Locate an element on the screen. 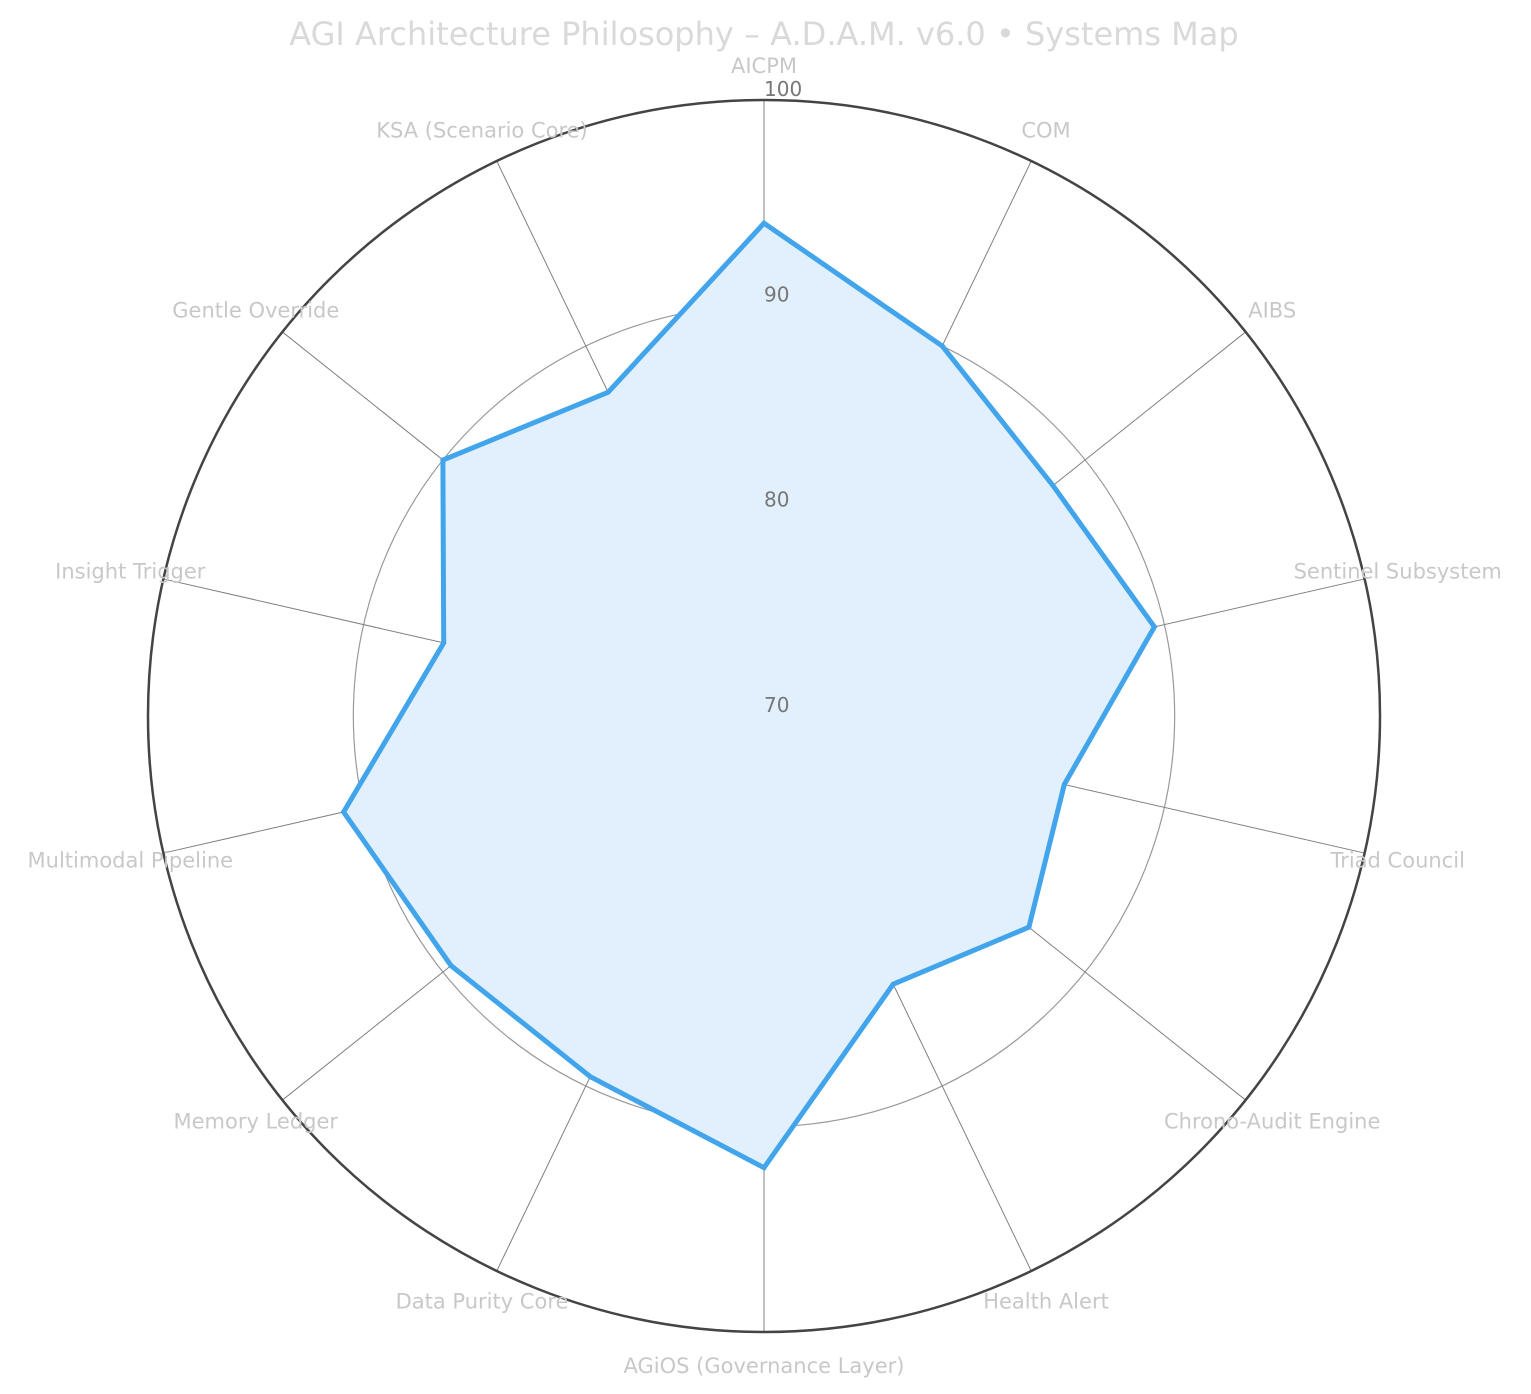 The width and height of the screenshot is (1531, 1394). axis-label: Data Purity Core is located at coordinates (482, 1302).